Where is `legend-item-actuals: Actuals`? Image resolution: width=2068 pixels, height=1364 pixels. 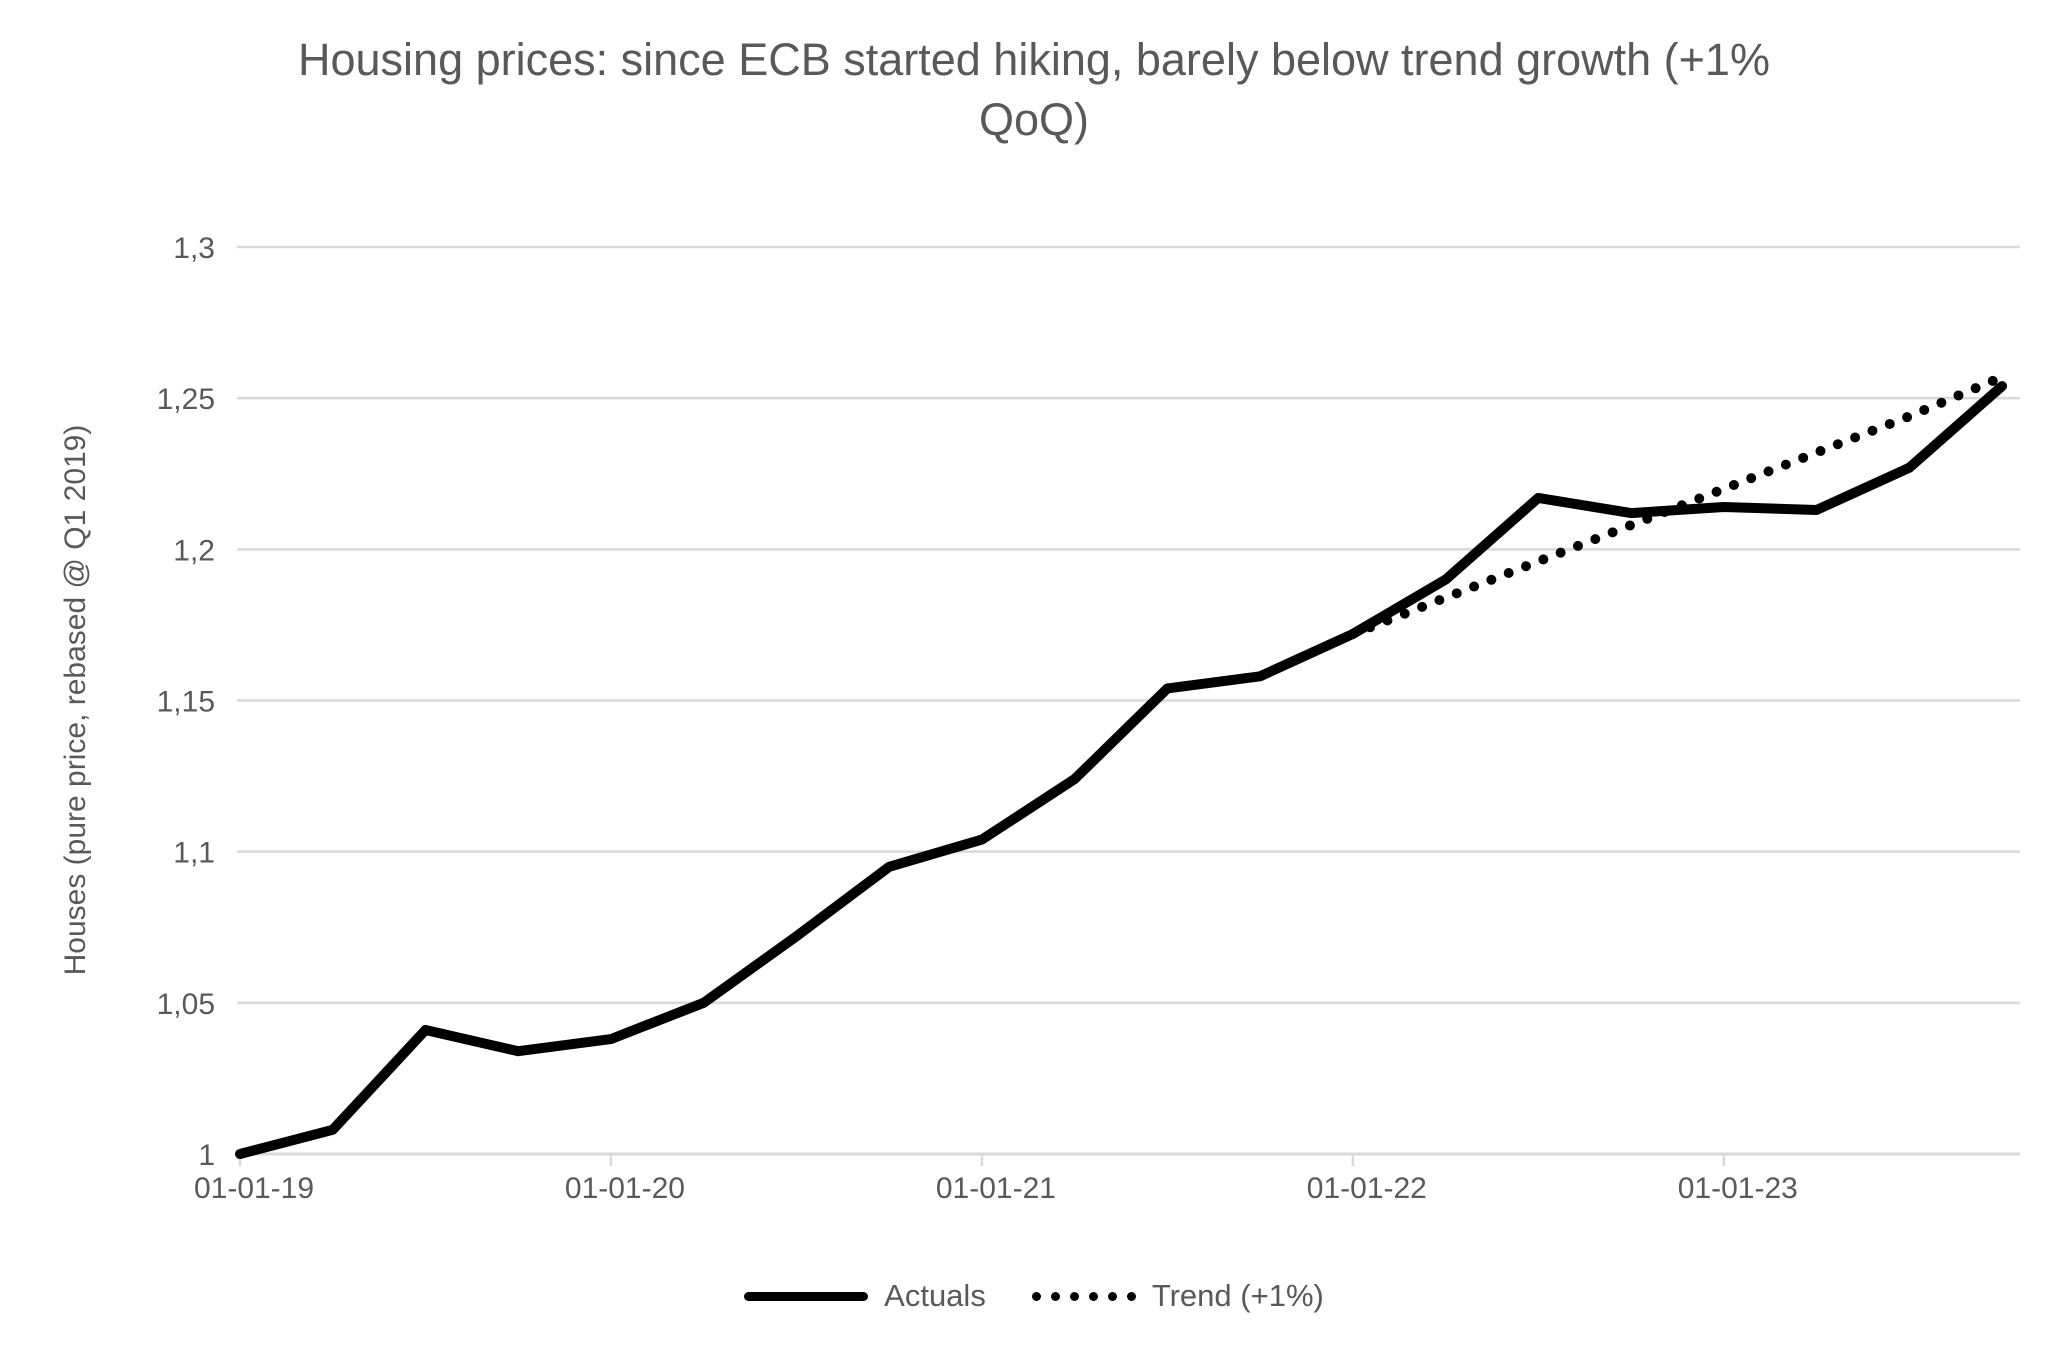 legend-item-actuals: Actuals is located at coordinates (865, 1296).